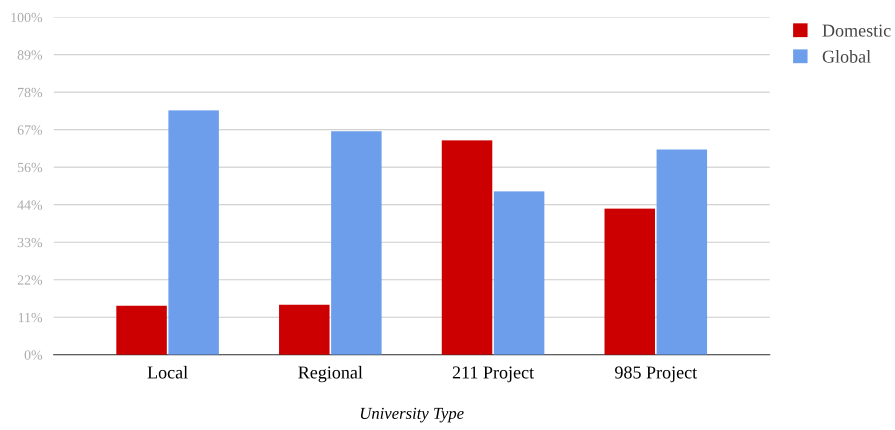 This screenshot has height=430, width=895. Describe the element at coordinates (493, 374) in the screenshot. I see `x-tick-label: 211 Project` at that location.